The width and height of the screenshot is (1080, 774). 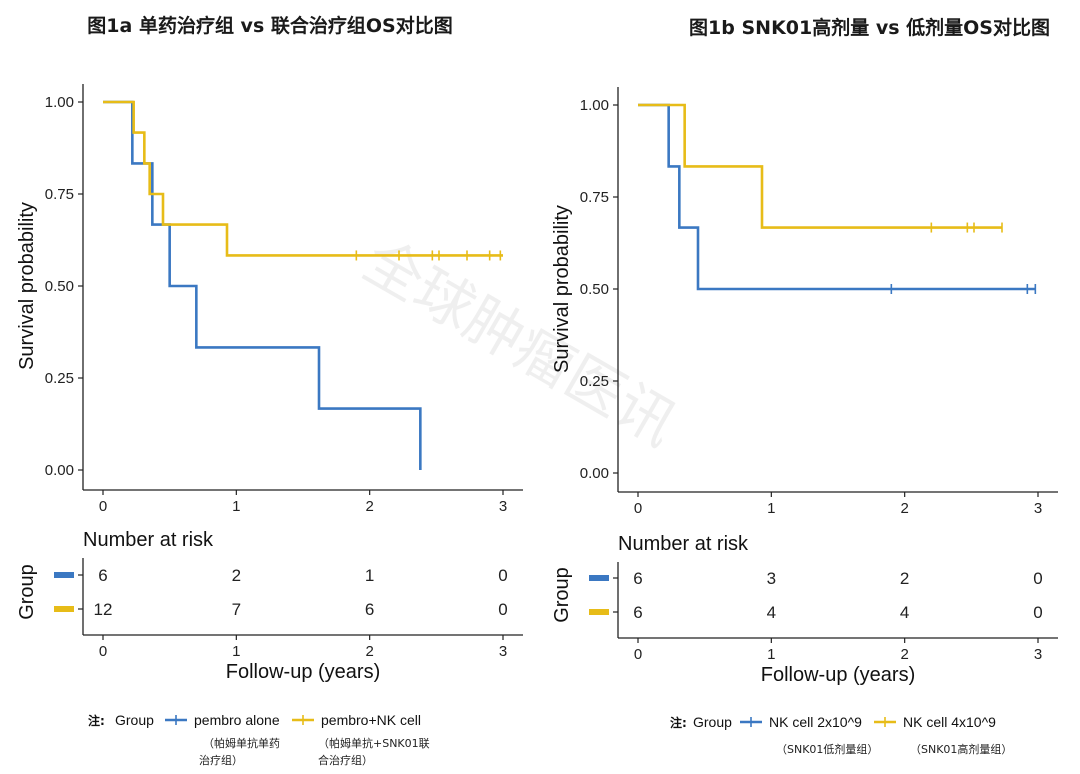 What do you see at coordinates (869, 27) in the screenshot?
I see `chart-title: 图1b SNK01高剂量 vs 低剂量OS对比图` at bounding box center [869, 27].